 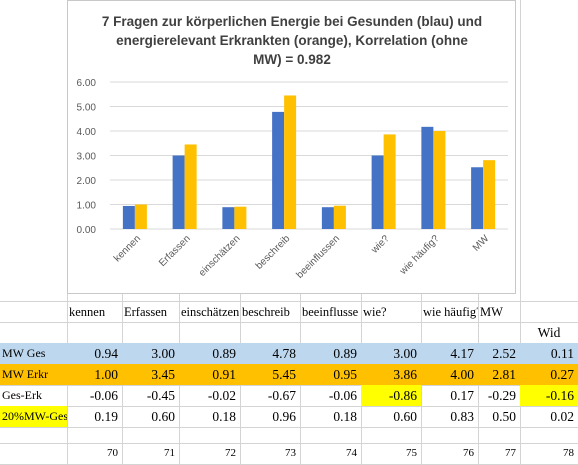 I want to click on footer-number-cell: 74, so click(x=351, y=453).